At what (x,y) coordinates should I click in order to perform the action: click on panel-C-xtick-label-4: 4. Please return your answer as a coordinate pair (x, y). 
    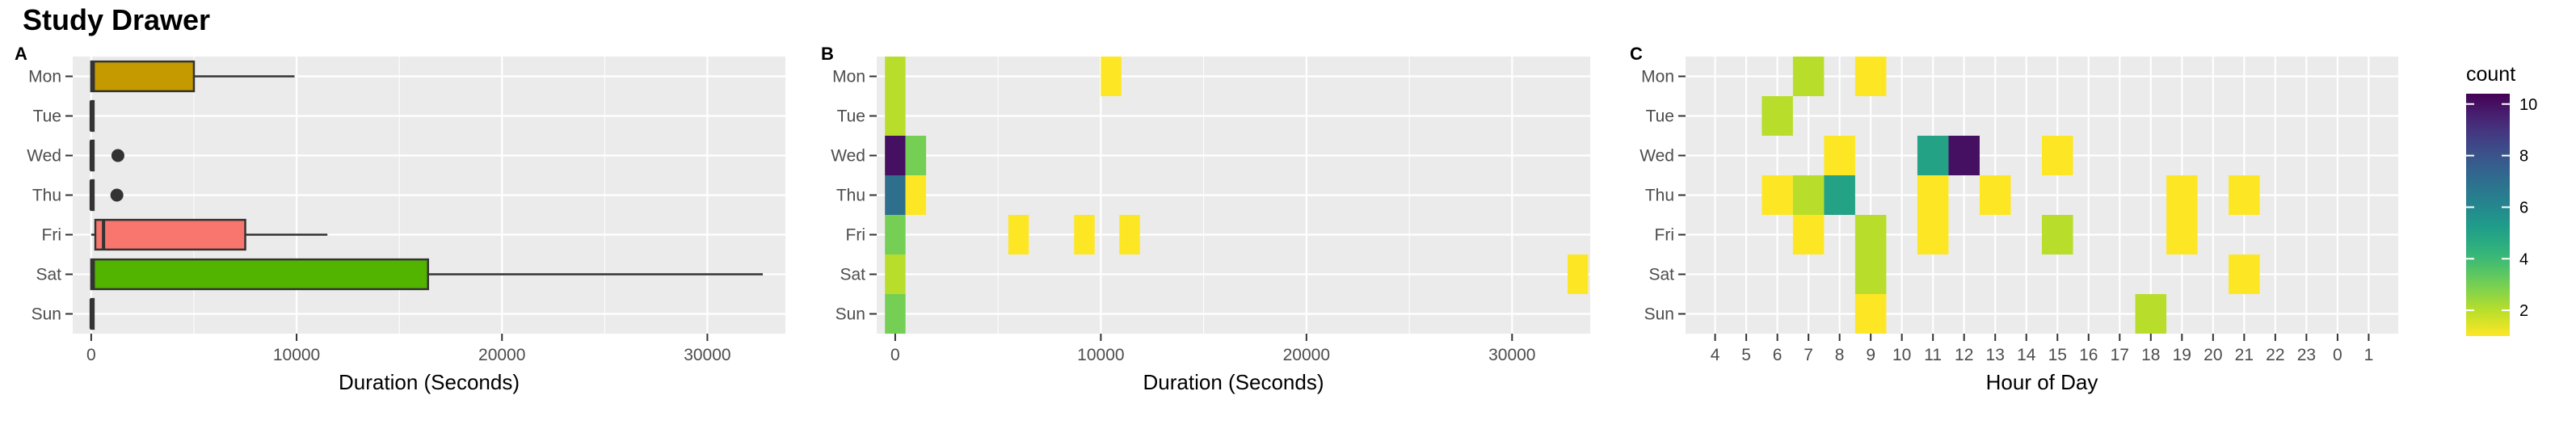
    Looking at the image, I should click on (1715, 355).